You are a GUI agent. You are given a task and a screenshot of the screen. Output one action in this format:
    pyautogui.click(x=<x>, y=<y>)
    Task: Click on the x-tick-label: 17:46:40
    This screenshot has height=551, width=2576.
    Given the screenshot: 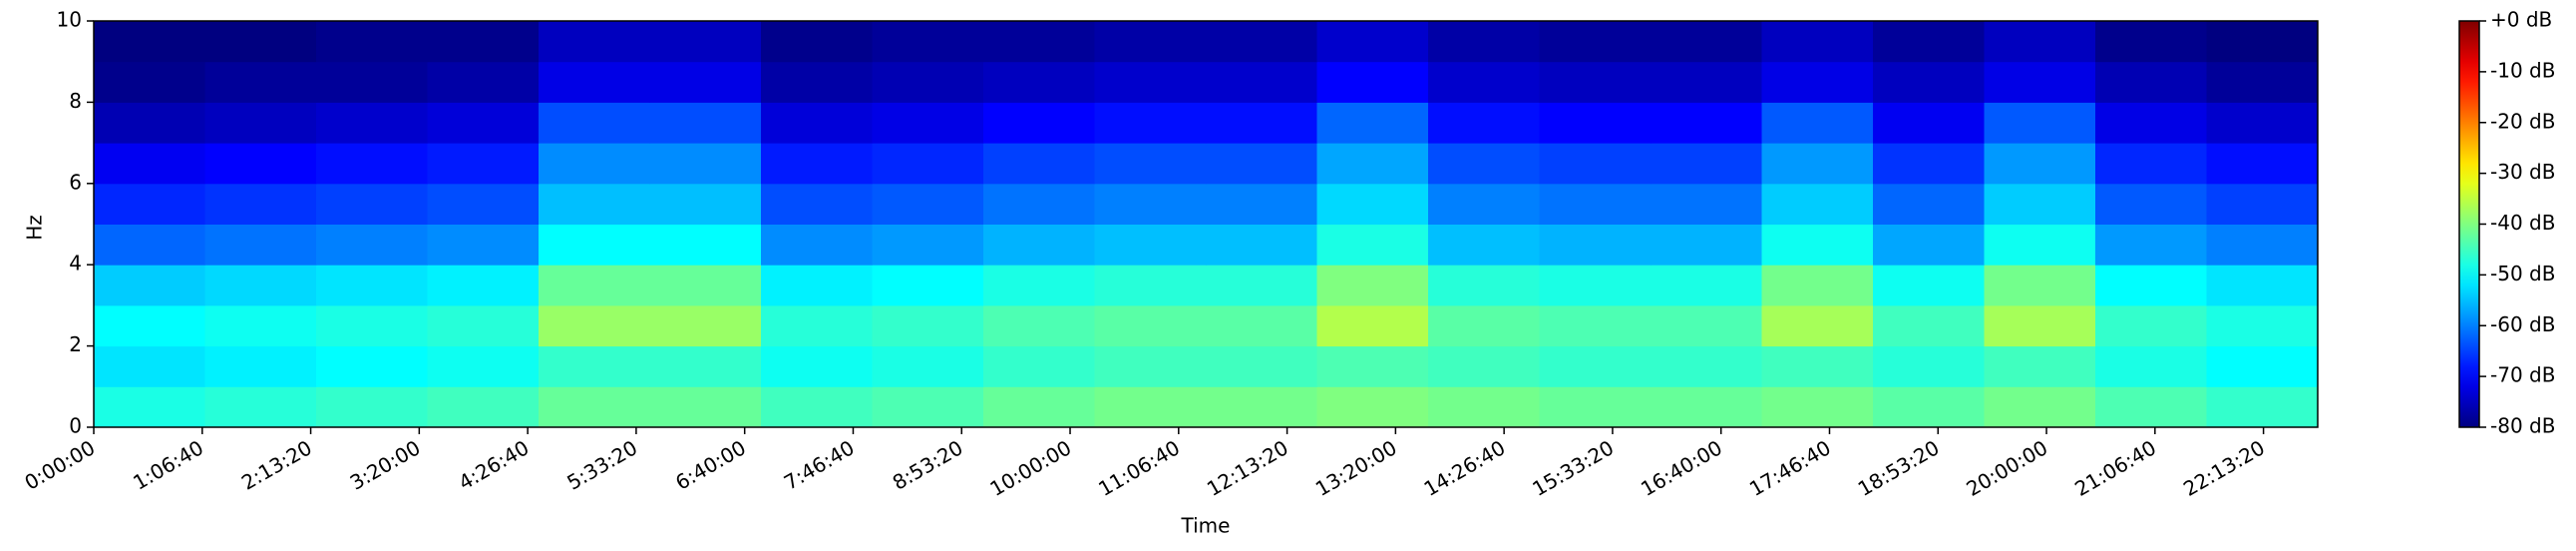 What is the action you would take?
    pyautogui.click(x=1790, y=468)
    